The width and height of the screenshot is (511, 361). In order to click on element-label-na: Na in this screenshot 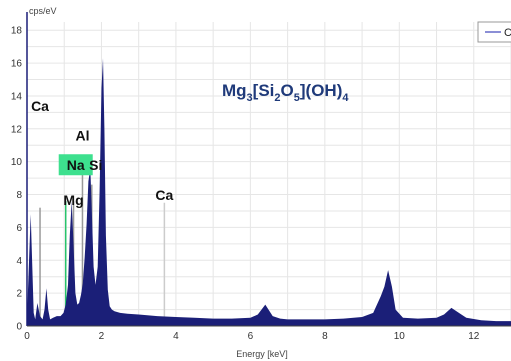, I will do `click(76, 165)`.